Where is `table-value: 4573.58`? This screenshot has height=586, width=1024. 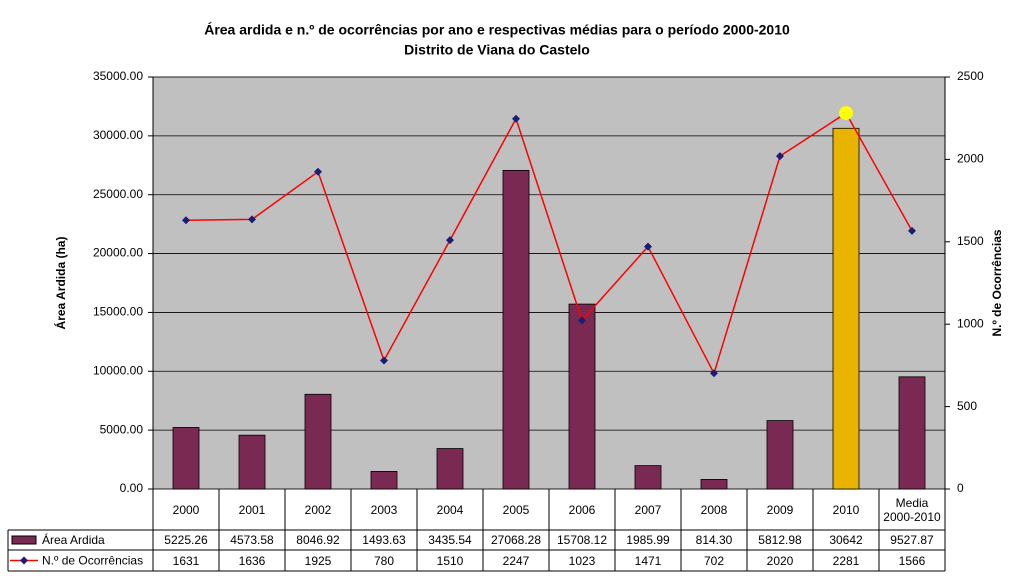 table-value: 4573.58 is located at coordinates (252, 540).